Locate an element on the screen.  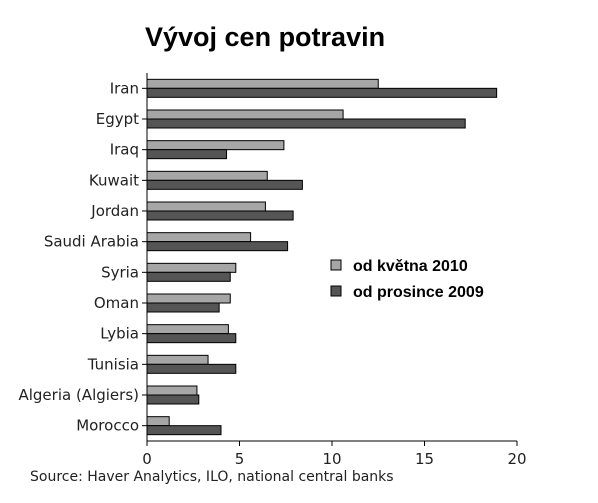
category-label: Iraq is located at coordinates (124, 150).